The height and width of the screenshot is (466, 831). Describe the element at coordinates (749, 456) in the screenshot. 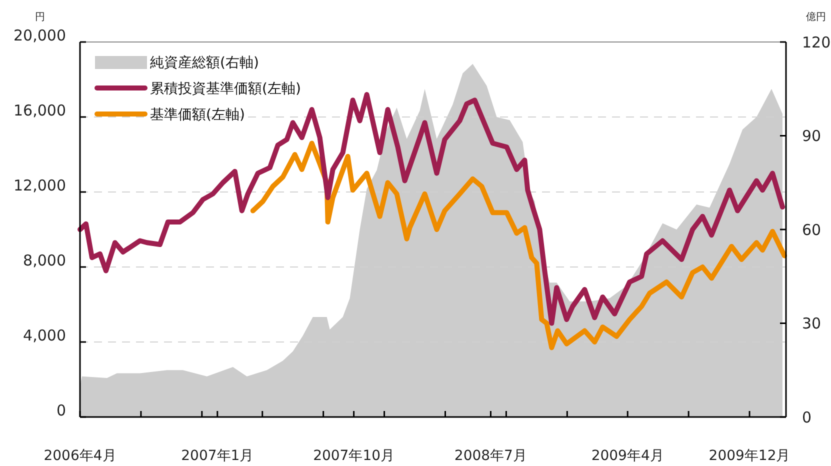

I see `x-tick-label: 2009年12月` at that location.